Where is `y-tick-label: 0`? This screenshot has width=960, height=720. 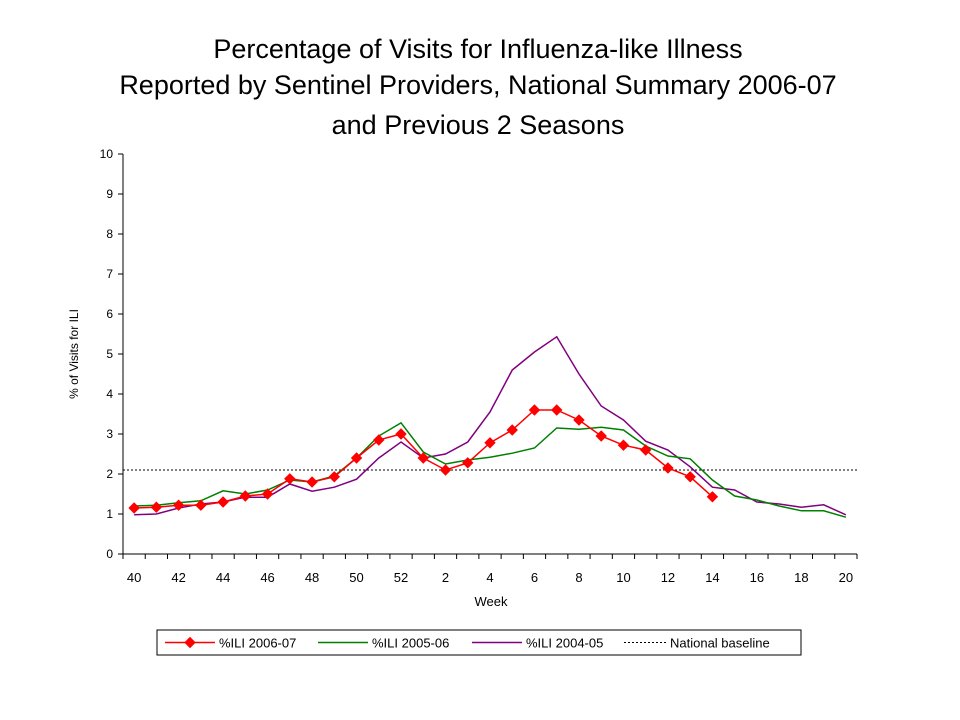
y-tick-label: 0 is located at coordinates (109, 554).